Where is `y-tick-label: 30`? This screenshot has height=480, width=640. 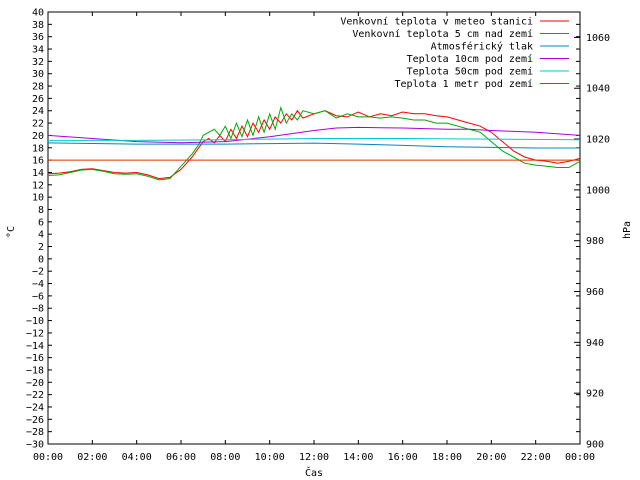 y-tick-label: 30 is located at coordinates (38, 74).